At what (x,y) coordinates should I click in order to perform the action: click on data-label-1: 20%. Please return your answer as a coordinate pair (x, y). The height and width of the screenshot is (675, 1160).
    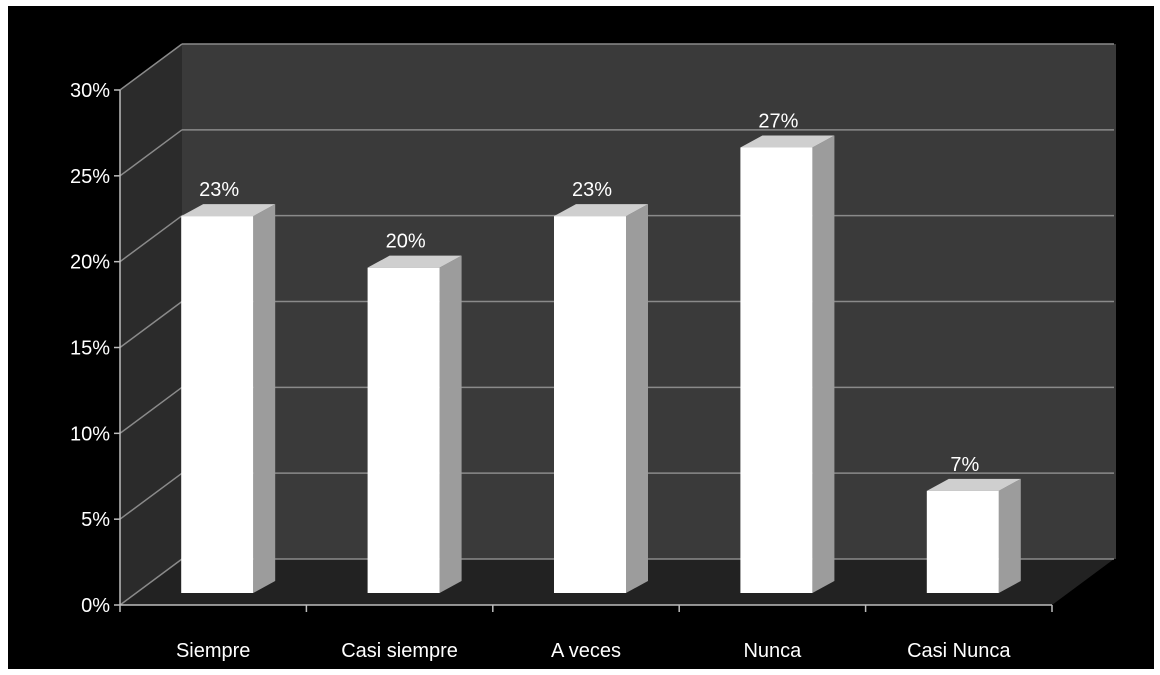
    Looking at the image, I should click on (406, 242).